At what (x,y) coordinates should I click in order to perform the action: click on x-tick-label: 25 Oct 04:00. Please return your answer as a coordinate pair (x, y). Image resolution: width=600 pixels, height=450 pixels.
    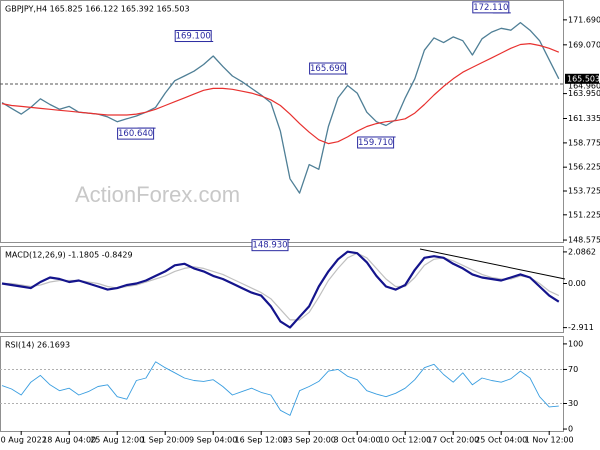
    Looking at the image, I should click on (501, 440).